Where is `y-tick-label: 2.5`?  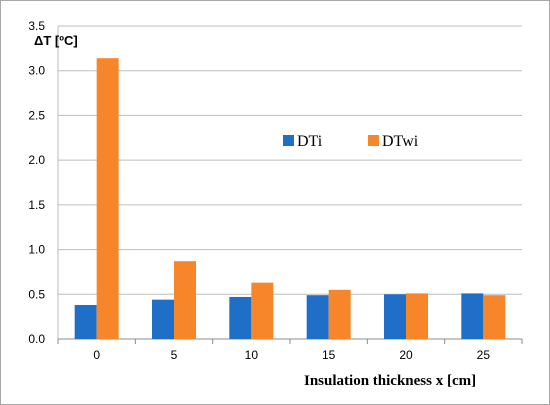
y-tick-label: 2.5 is located at coordinates (36, 115).